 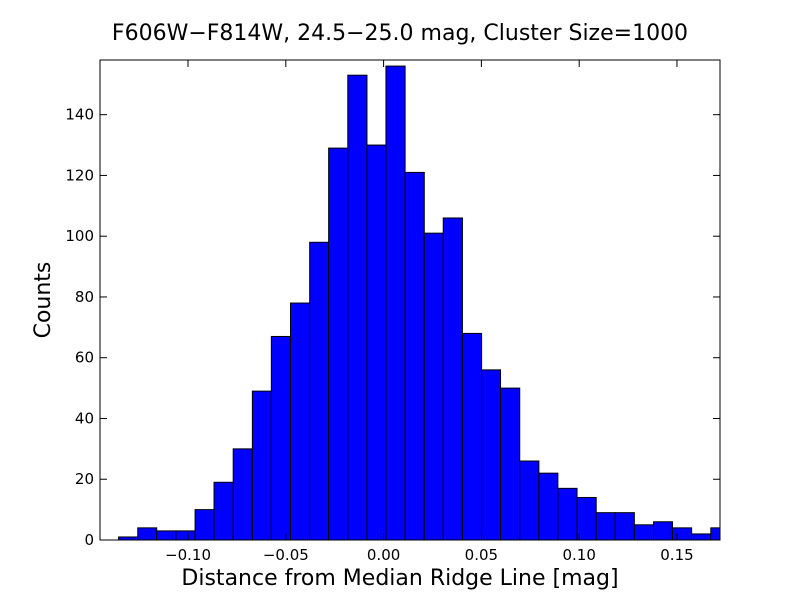 I want to click on x-axis-label: Distance from Median Ridge Line [mag], so click(x=399, y=578).